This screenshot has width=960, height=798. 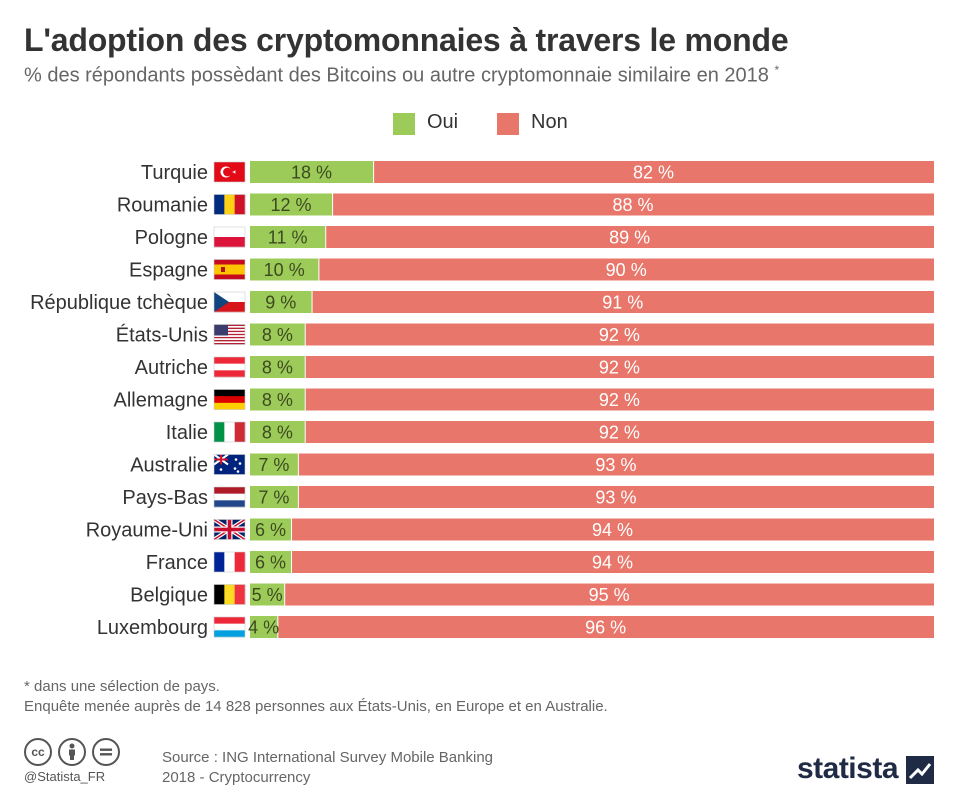 I want to click on category-label: Pologne, so click(x=171, y=238).